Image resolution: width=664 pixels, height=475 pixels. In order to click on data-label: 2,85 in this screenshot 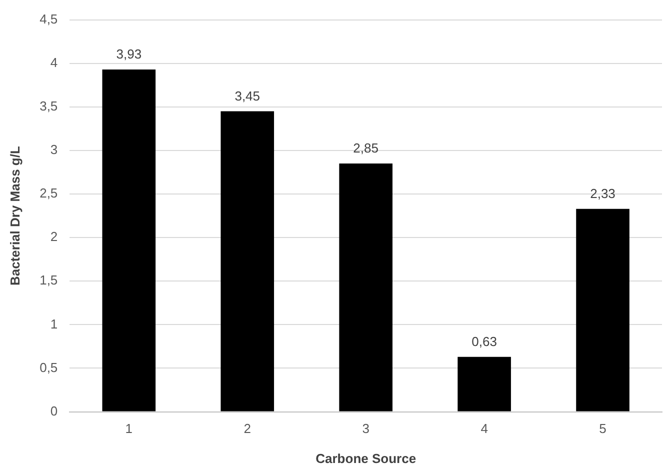, I will do `click(365, 148)`.